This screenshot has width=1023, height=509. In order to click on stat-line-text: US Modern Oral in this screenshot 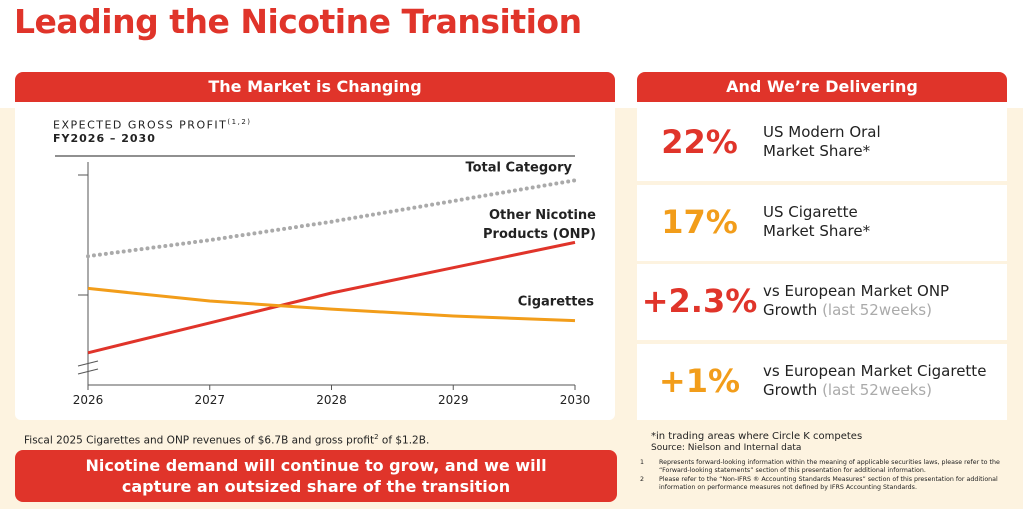, I will do `click(822, 132)`.